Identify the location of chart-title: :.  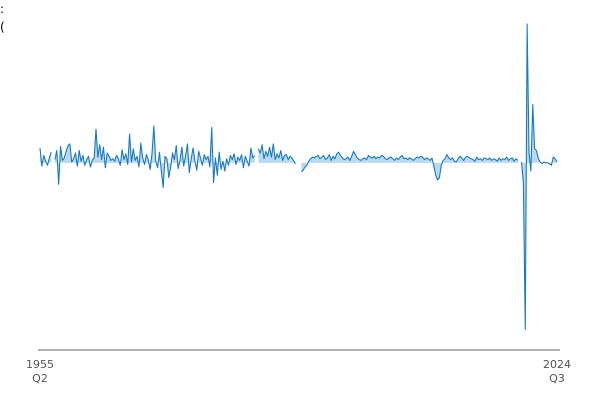
(2, 9).